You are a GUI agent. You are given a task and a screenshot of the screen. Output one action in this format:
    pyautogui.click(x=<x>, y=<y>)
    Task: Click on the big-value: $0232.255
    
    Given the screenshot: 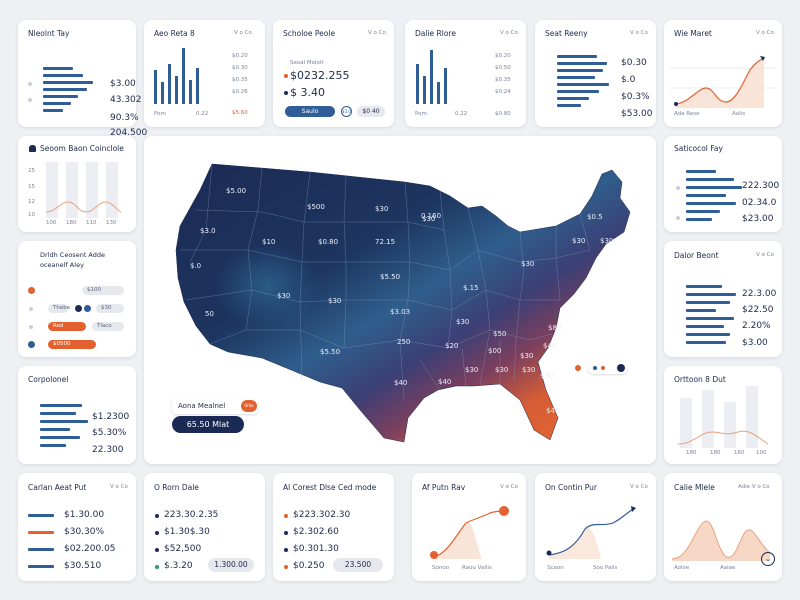 What is the action you would take?
    pyautogui.click(x=320, y=75)
    